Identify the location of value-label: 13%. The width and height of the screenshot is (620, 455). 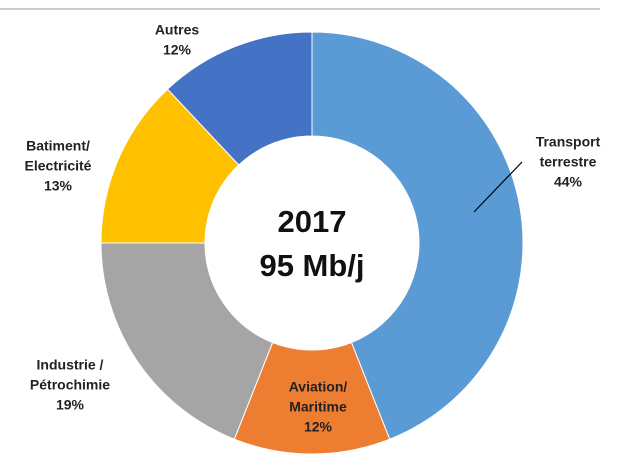
(58, 186).